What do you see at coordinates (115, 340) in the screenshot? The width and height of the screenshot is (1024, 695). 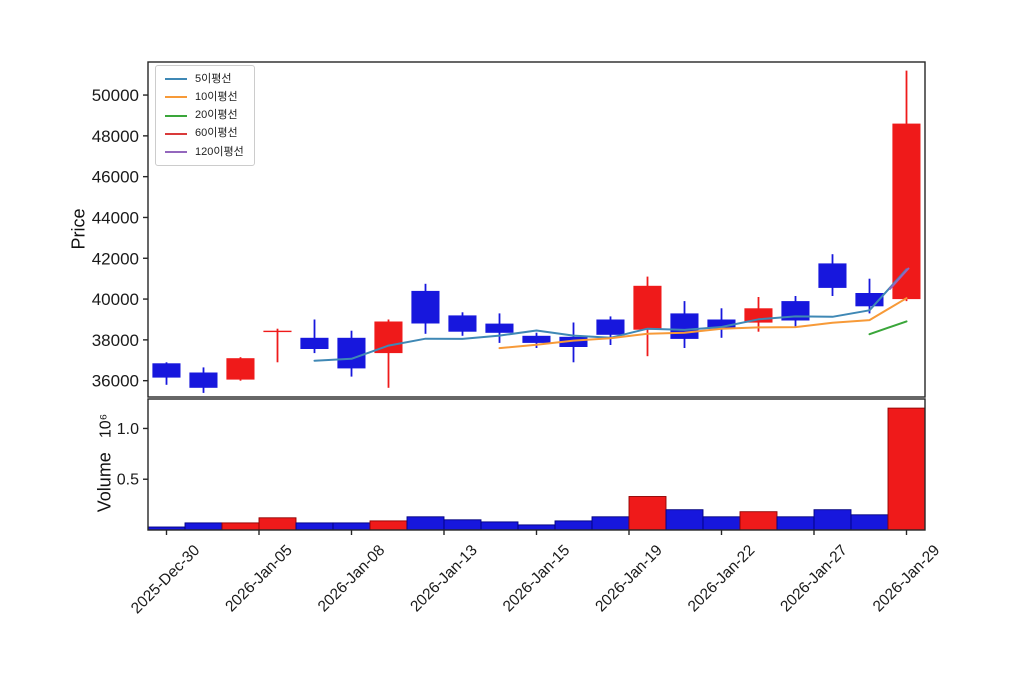 I see `price-tick-label: 38000` at bounding box center [115, 340].